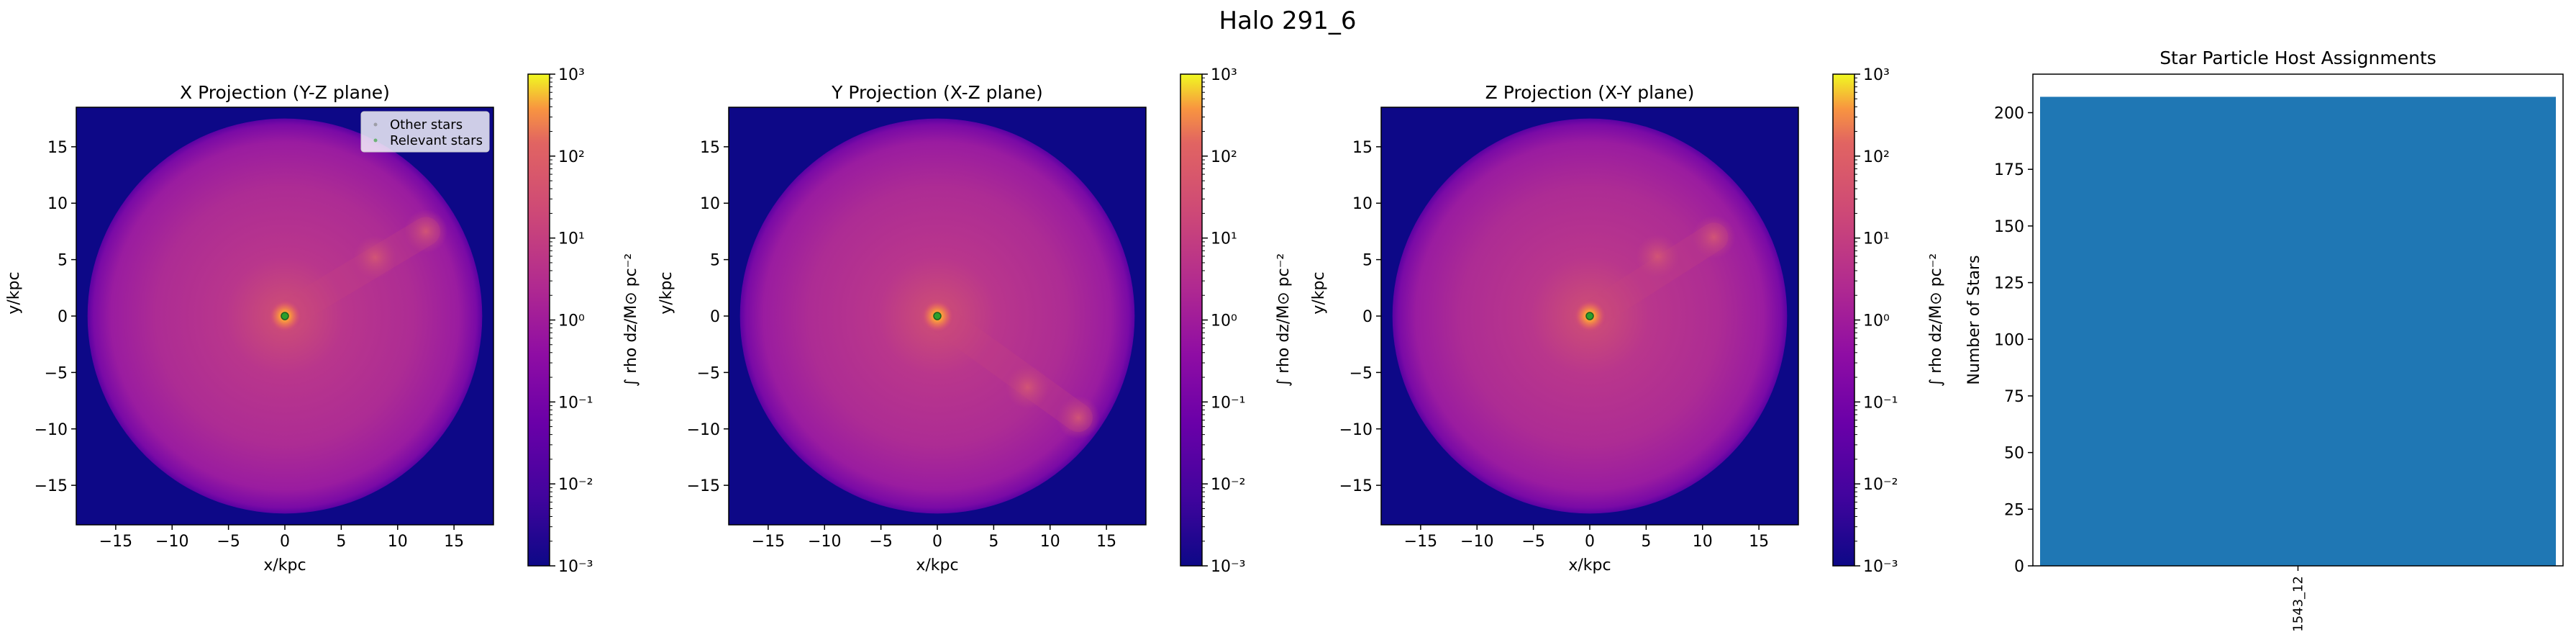 The height and width of the screenshot is (640, 2576). Describe the element at coordinates (285, 92) in the screenshot. I see `panel-title: X Projection (Y-Z plane)` at that location.